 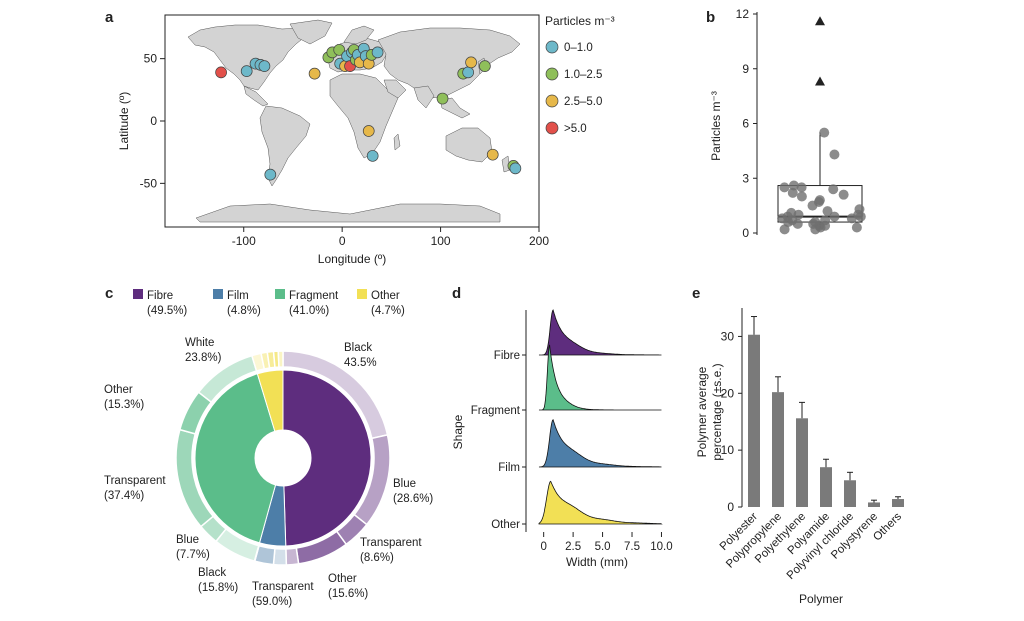 I want to click on bar-x-label: Polymer, so click(x=821, y=599).